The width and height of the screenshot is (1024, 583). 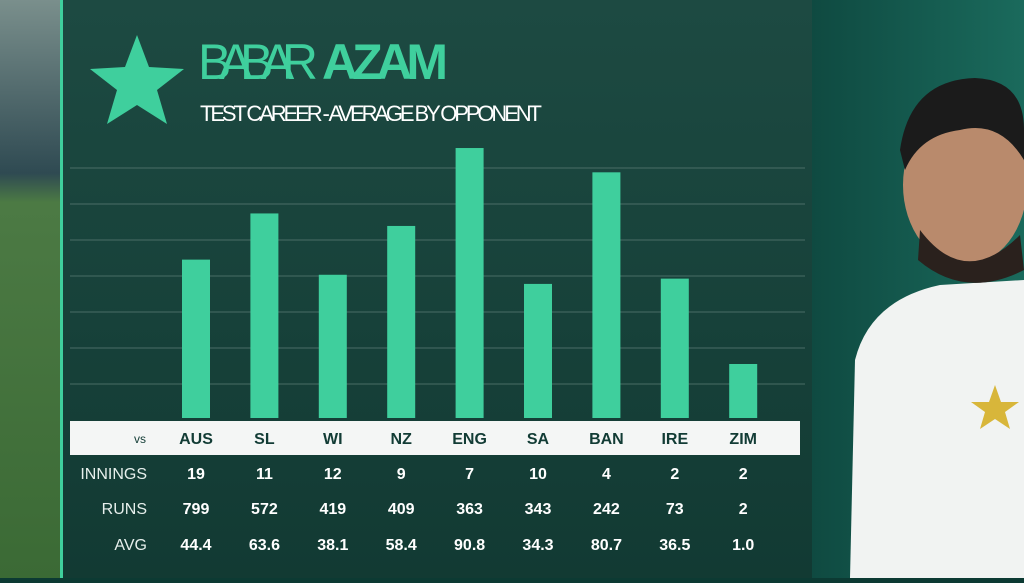 I want to click on value-label: 34.3, so click(x=537, y=545).